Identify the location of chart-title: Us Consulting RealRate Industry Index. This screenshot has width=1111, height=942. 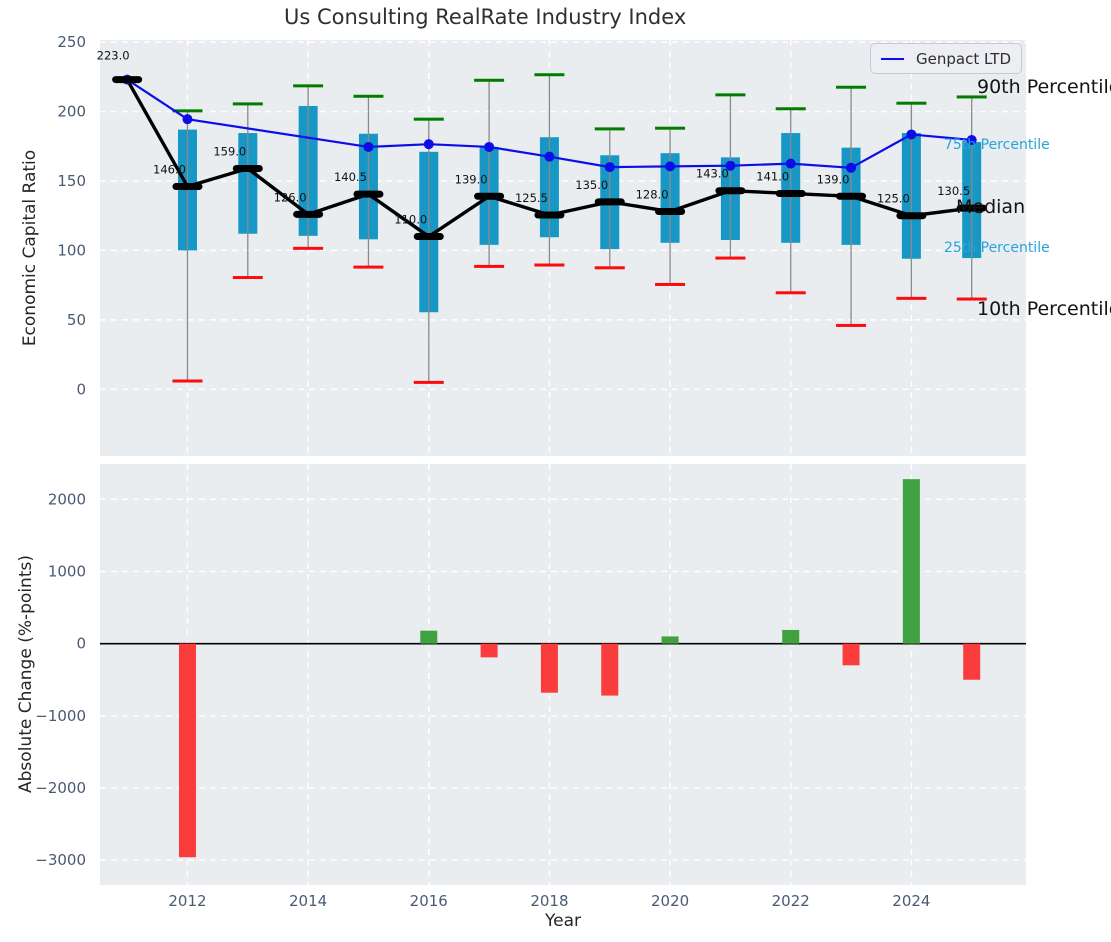
(485, 17).